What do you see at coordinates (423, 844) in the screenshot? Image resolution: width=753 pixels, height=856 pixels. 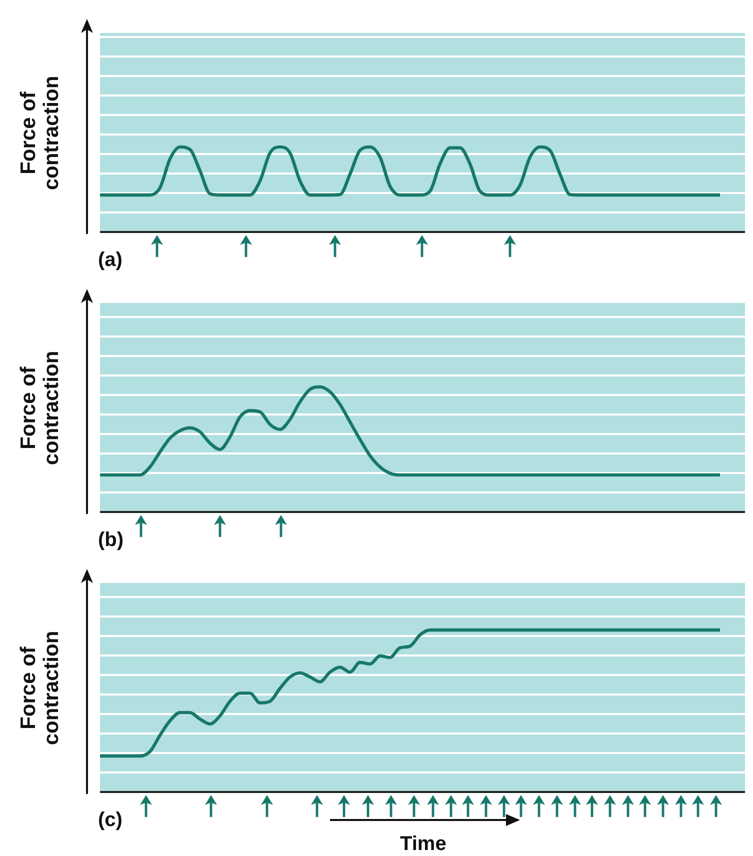 I see `x-axis-title: Time` at bounding box center [423, 844].